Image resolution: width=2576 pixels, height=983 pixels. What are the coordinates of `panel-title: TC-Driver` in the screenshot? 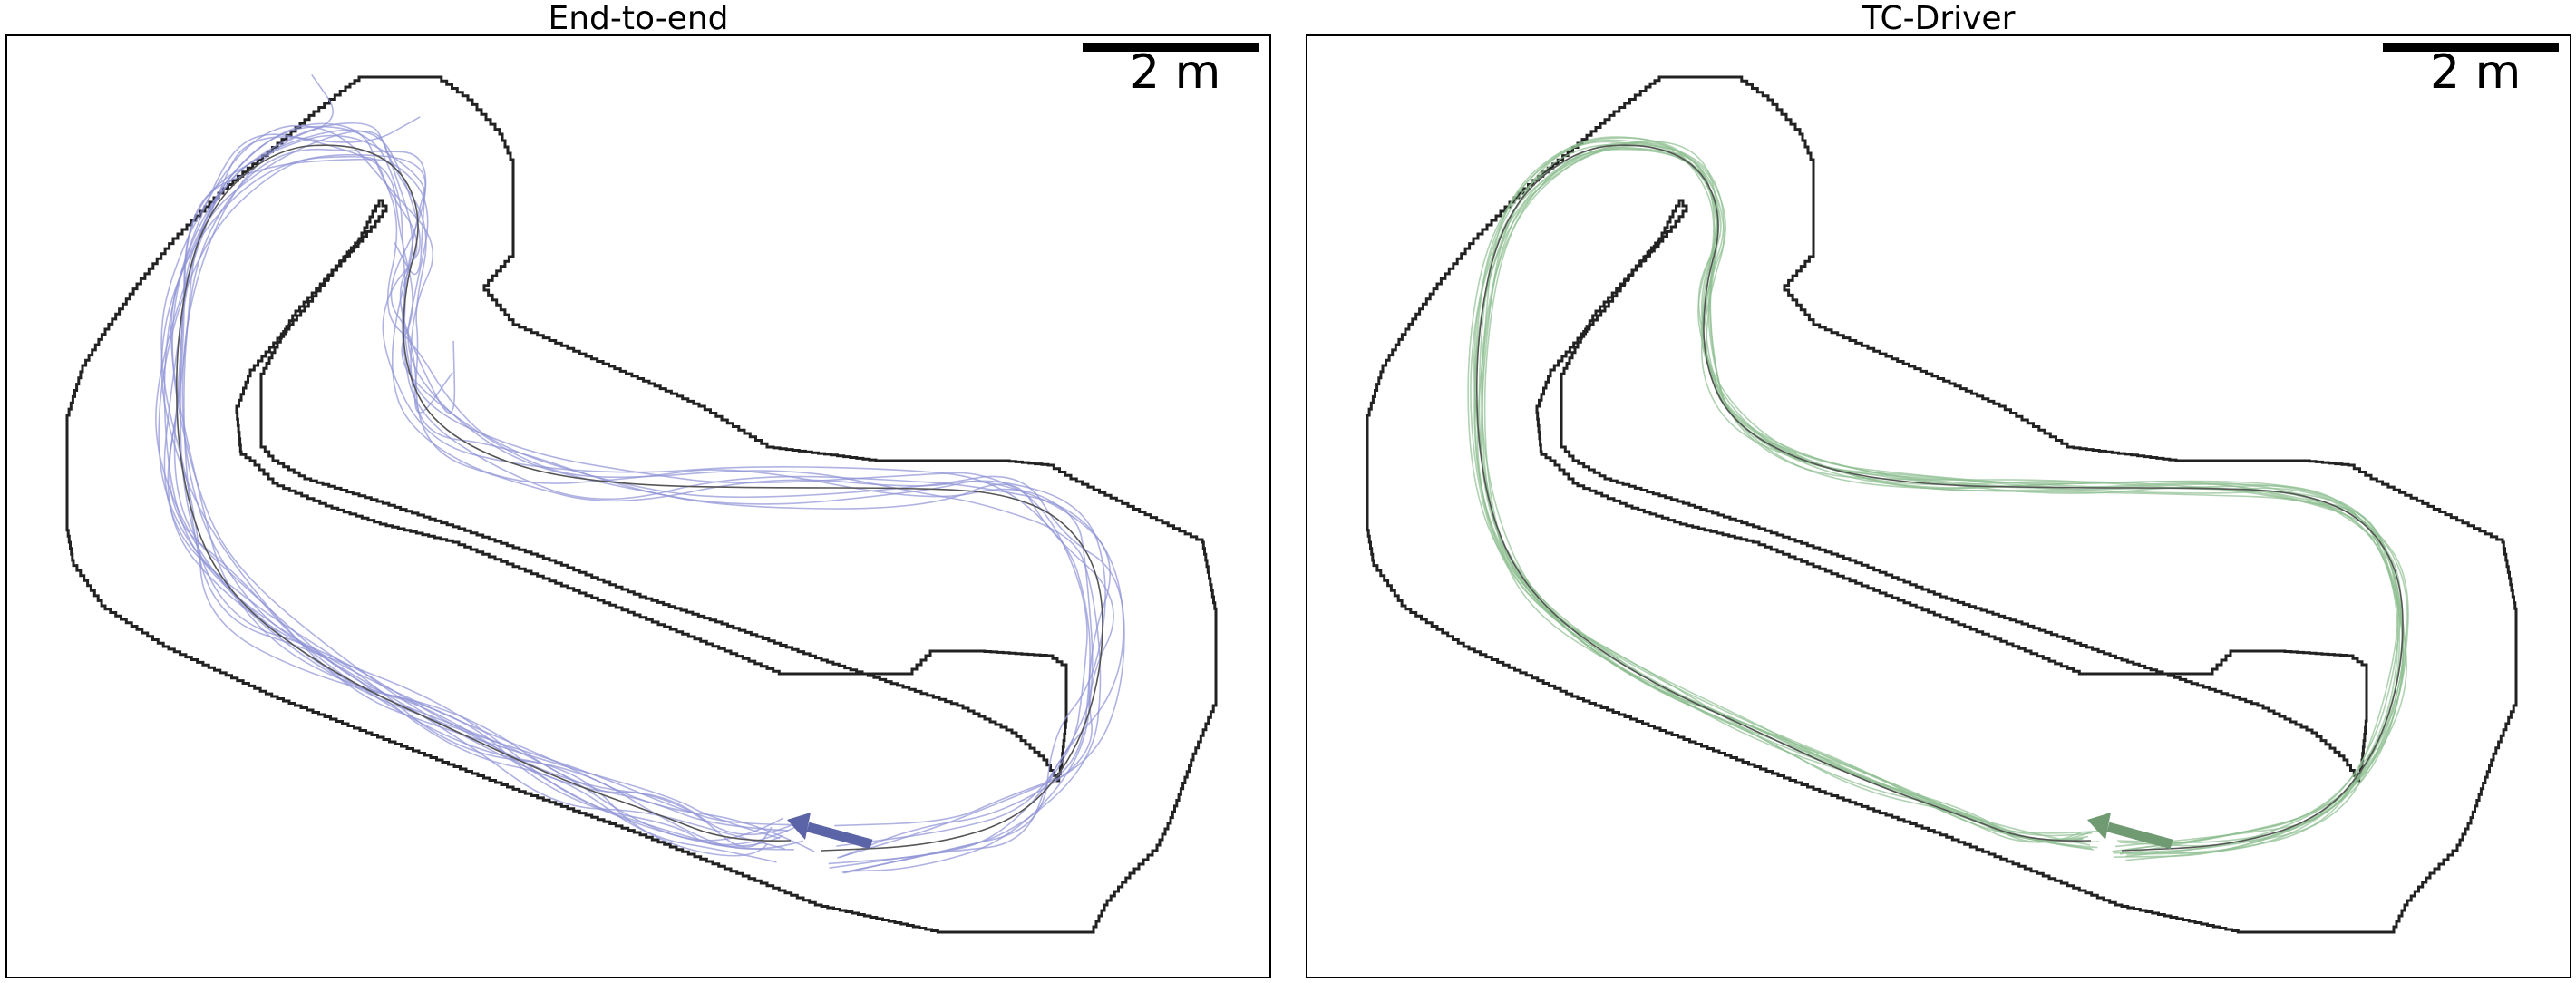 It's located at (1938, 19).